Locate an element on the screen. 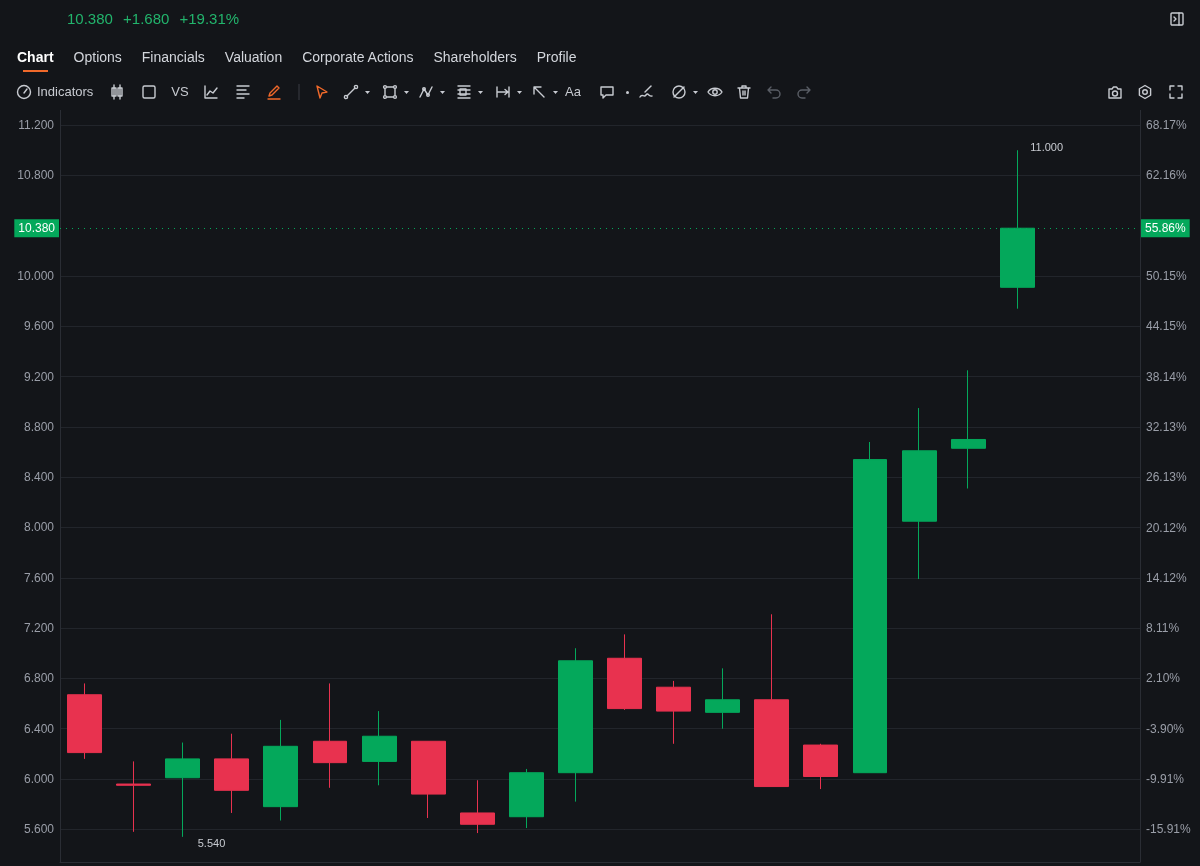 This screenshot has height=866, width=1200. y-tick-label: 9.600 is located at coordinates (39, 326).